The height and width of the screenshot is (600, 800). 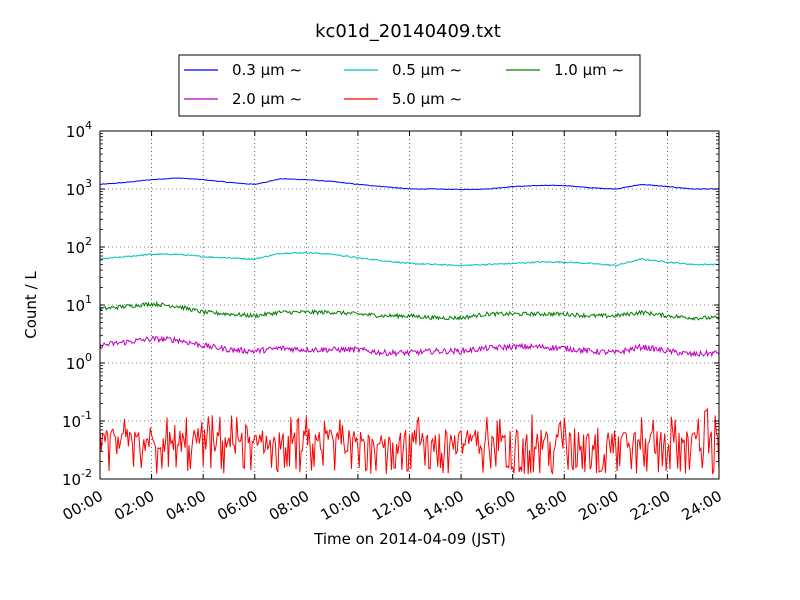 What do you see at coordinates (444, 505) in the screenshot?
I see `x-tick-label: 14:00` at bounding box center [444, 505].